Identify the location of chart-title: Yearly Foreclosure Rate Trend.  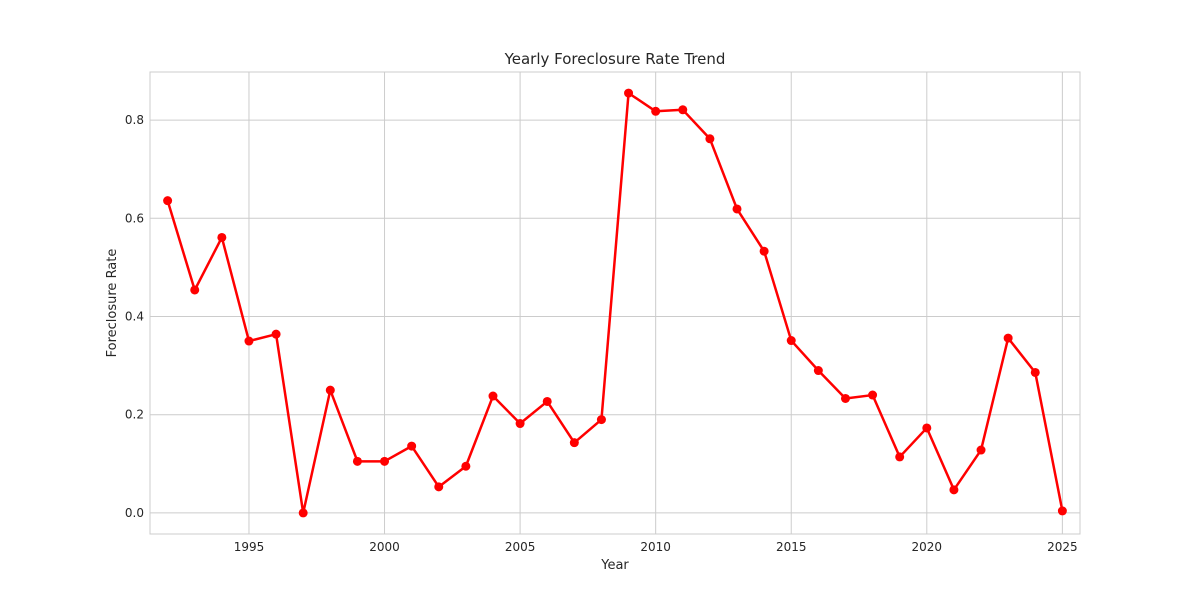
(615, 59).